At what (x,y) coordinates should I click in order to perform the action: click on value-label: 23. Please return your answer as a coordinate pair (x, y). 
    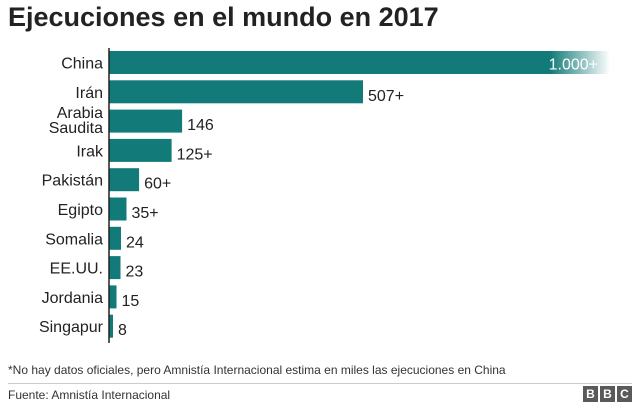
    Looking at the image, I should click on (135, 272).